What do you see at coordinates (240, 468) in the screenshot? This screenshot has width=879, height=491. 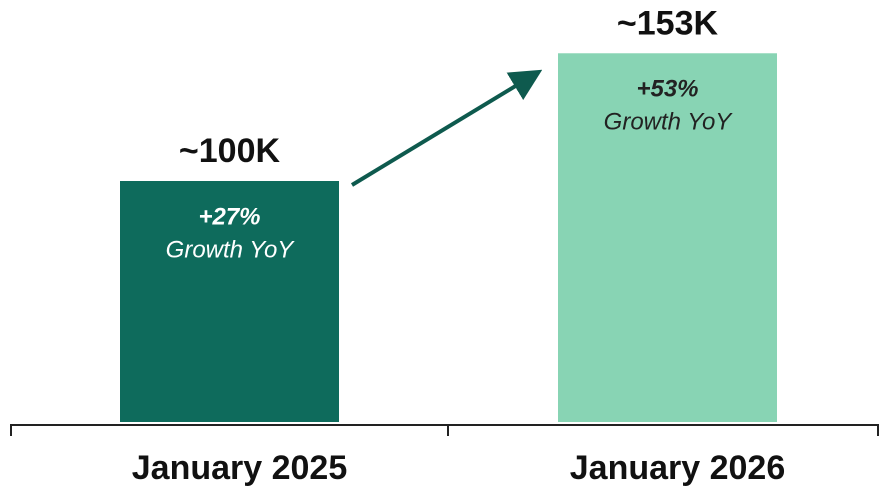 I see `x-tick-label: January 2025` at bounding box center [240, 468].